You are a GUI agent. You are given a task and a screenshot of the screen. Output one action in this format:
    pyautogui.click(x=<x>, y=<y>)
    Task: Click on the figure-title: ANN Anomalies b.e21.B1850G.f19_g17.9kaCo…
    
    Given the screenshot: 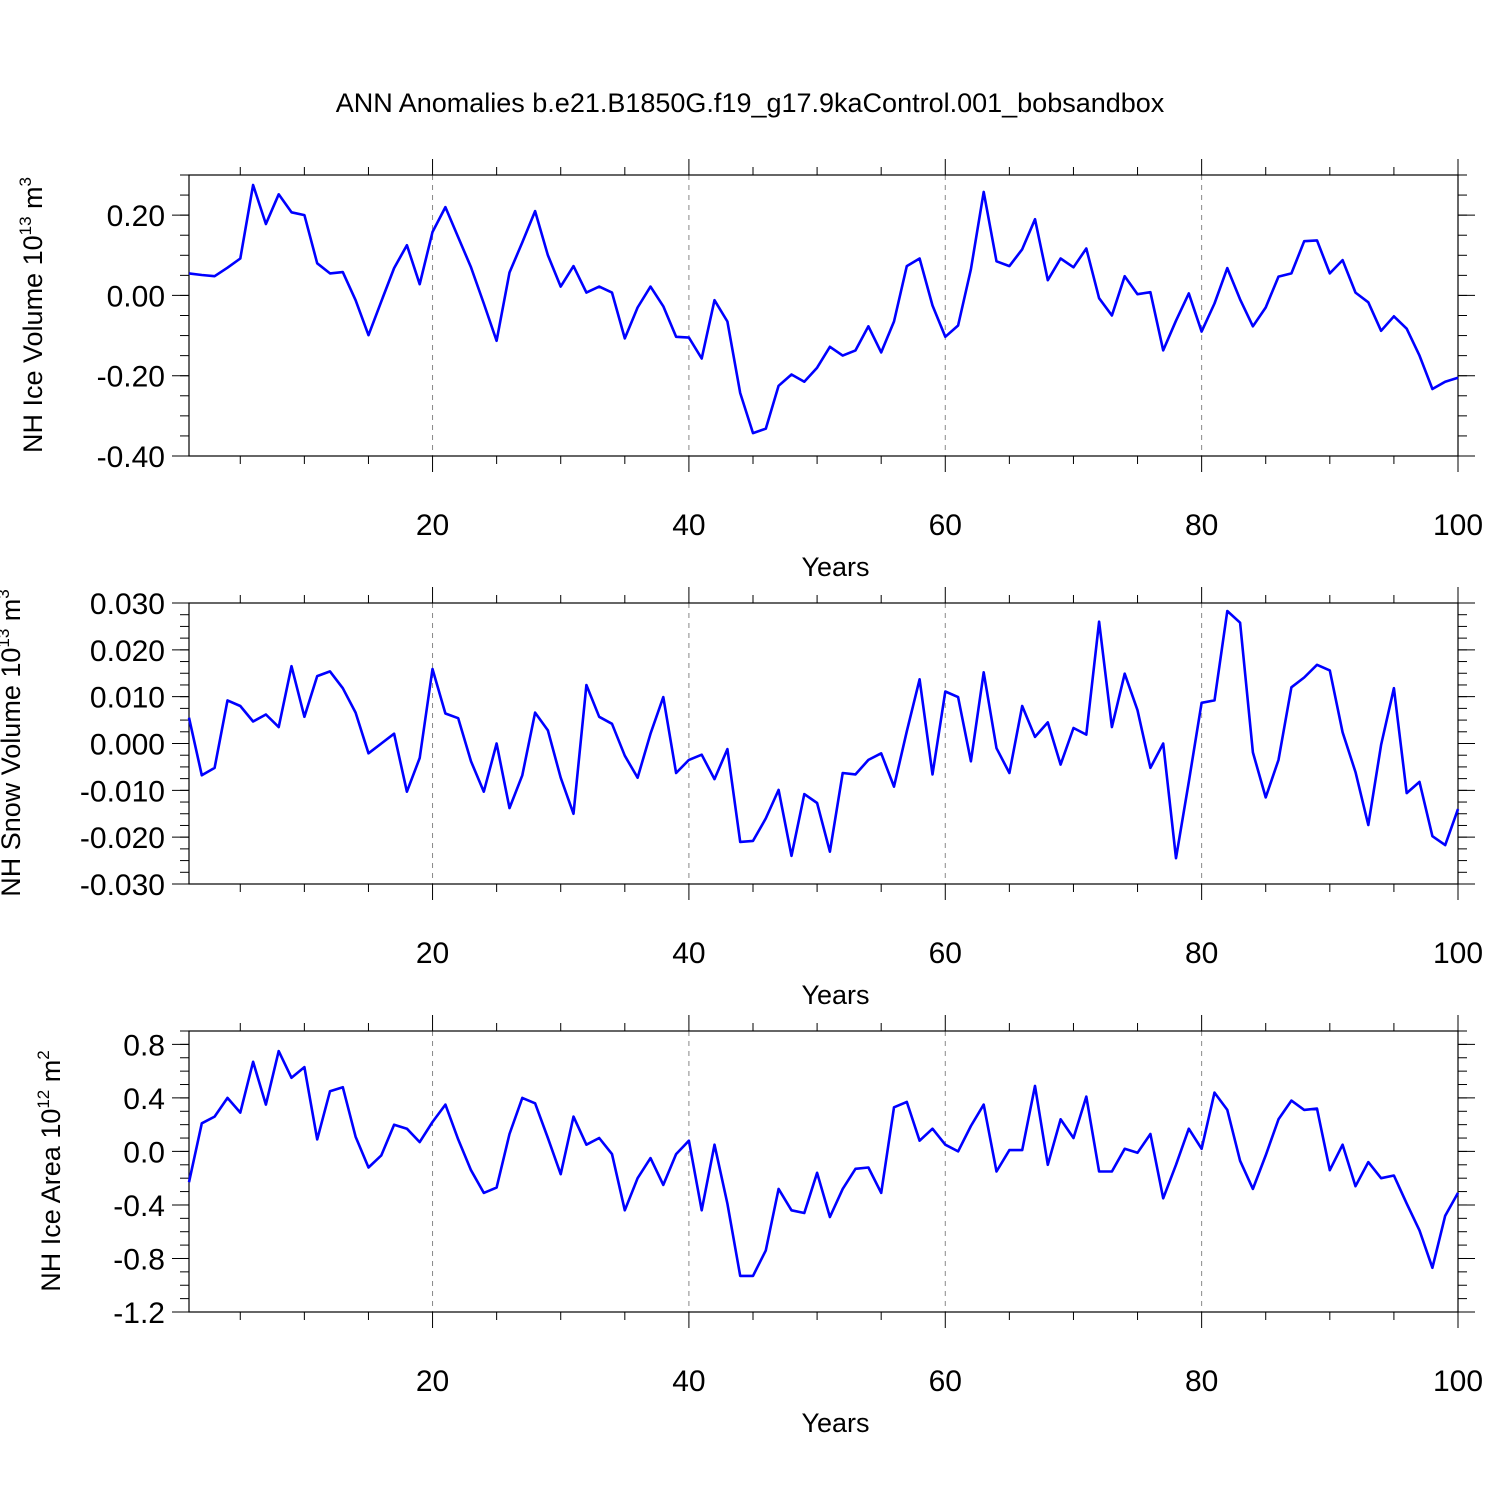 What is the action you would take?
    pyautogui.click(x=750, y=103)
    